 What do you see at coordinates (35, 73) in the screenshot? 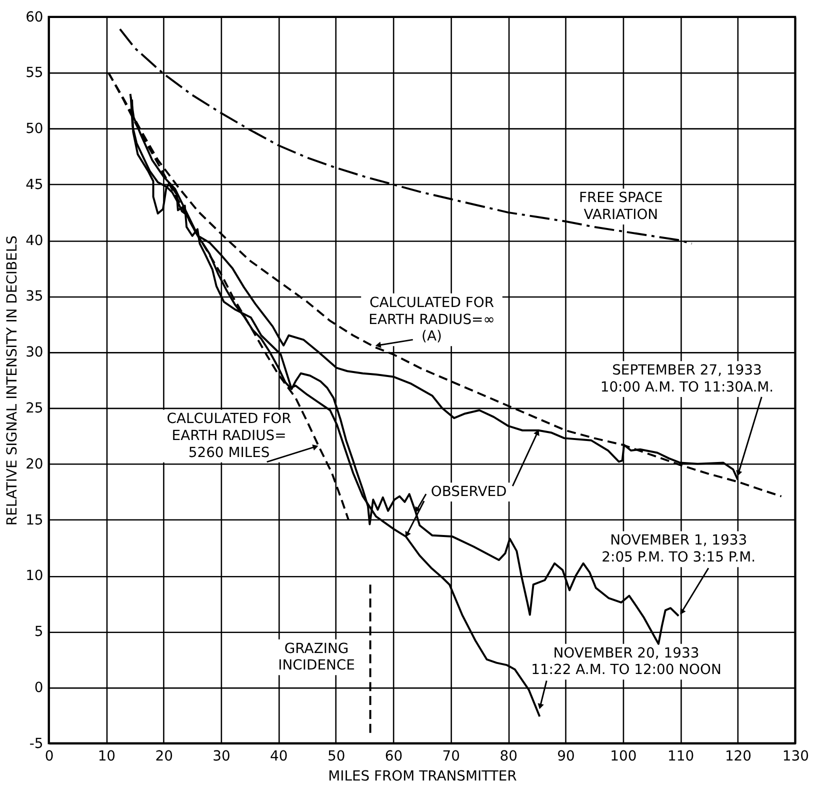
I see `y-tick-label: 55` at bounding box center [35, 73].